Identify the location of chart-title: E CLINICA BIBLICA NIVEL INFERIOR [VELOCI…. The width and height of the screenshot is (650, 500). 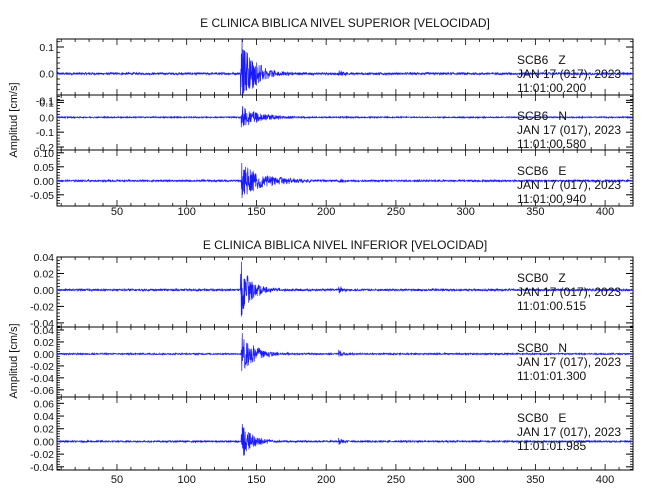
(345, 245).